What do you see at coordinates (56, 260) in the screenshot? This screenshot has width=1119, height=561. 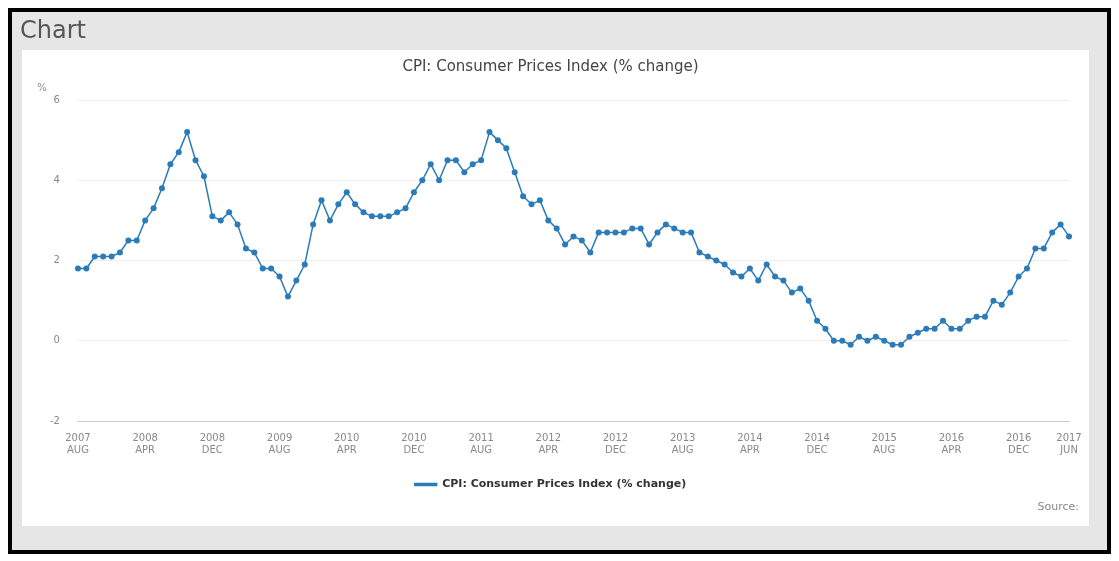 I see `y-tick-label: 2` at bounding box center [56, 260].